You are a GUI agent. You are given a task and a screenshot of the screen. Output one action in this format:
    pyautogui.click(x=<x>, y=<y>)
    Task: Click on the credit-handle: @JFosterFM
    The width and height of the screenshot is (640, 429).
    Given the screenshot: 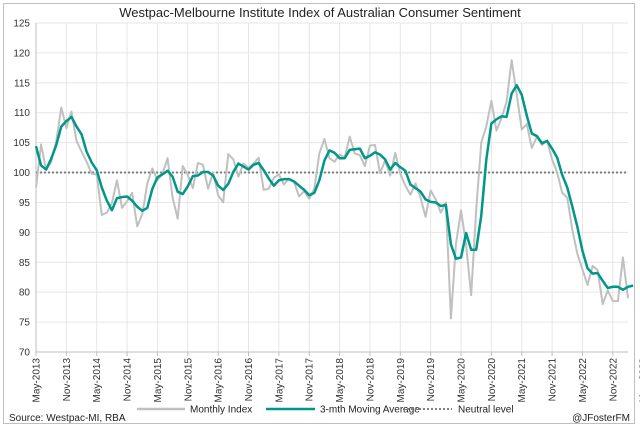 What is the action you would take?
    pyautogui.click(x=601, y=418)
    